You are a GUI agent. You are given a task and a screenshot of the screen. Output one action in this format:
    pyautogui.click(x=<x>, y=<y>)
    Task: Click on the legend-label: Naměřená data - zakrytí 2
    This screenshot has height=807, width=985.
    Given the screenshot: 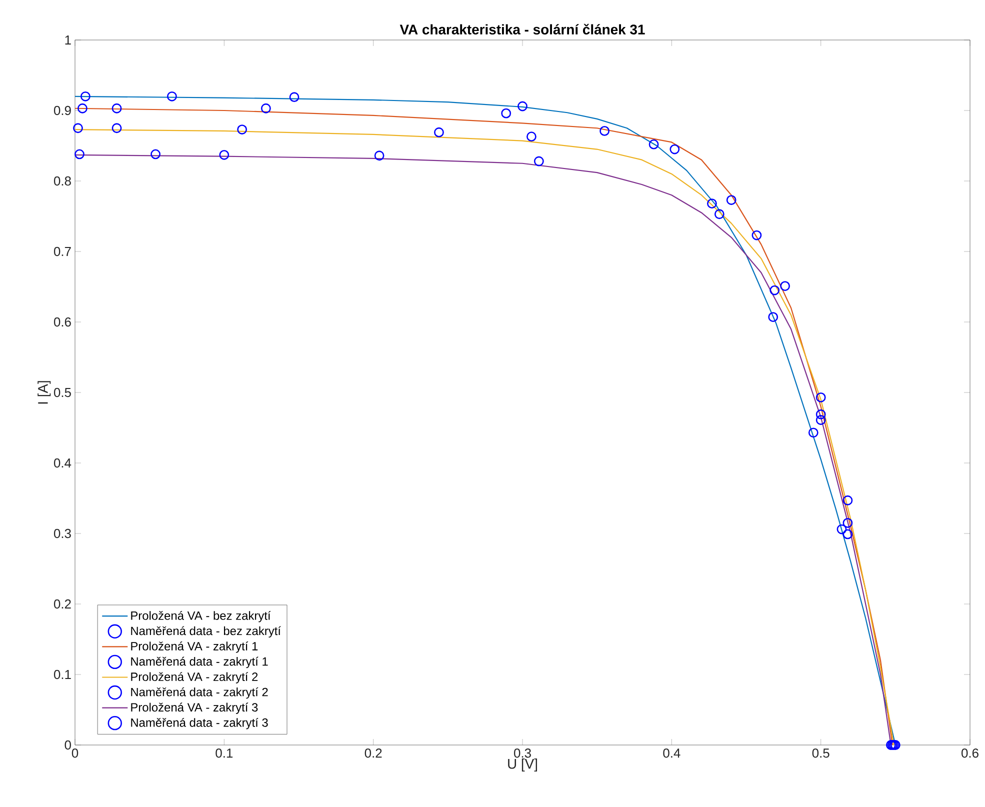 What is the action you would take?
    pyautogui.click(x=199, y=693)
    